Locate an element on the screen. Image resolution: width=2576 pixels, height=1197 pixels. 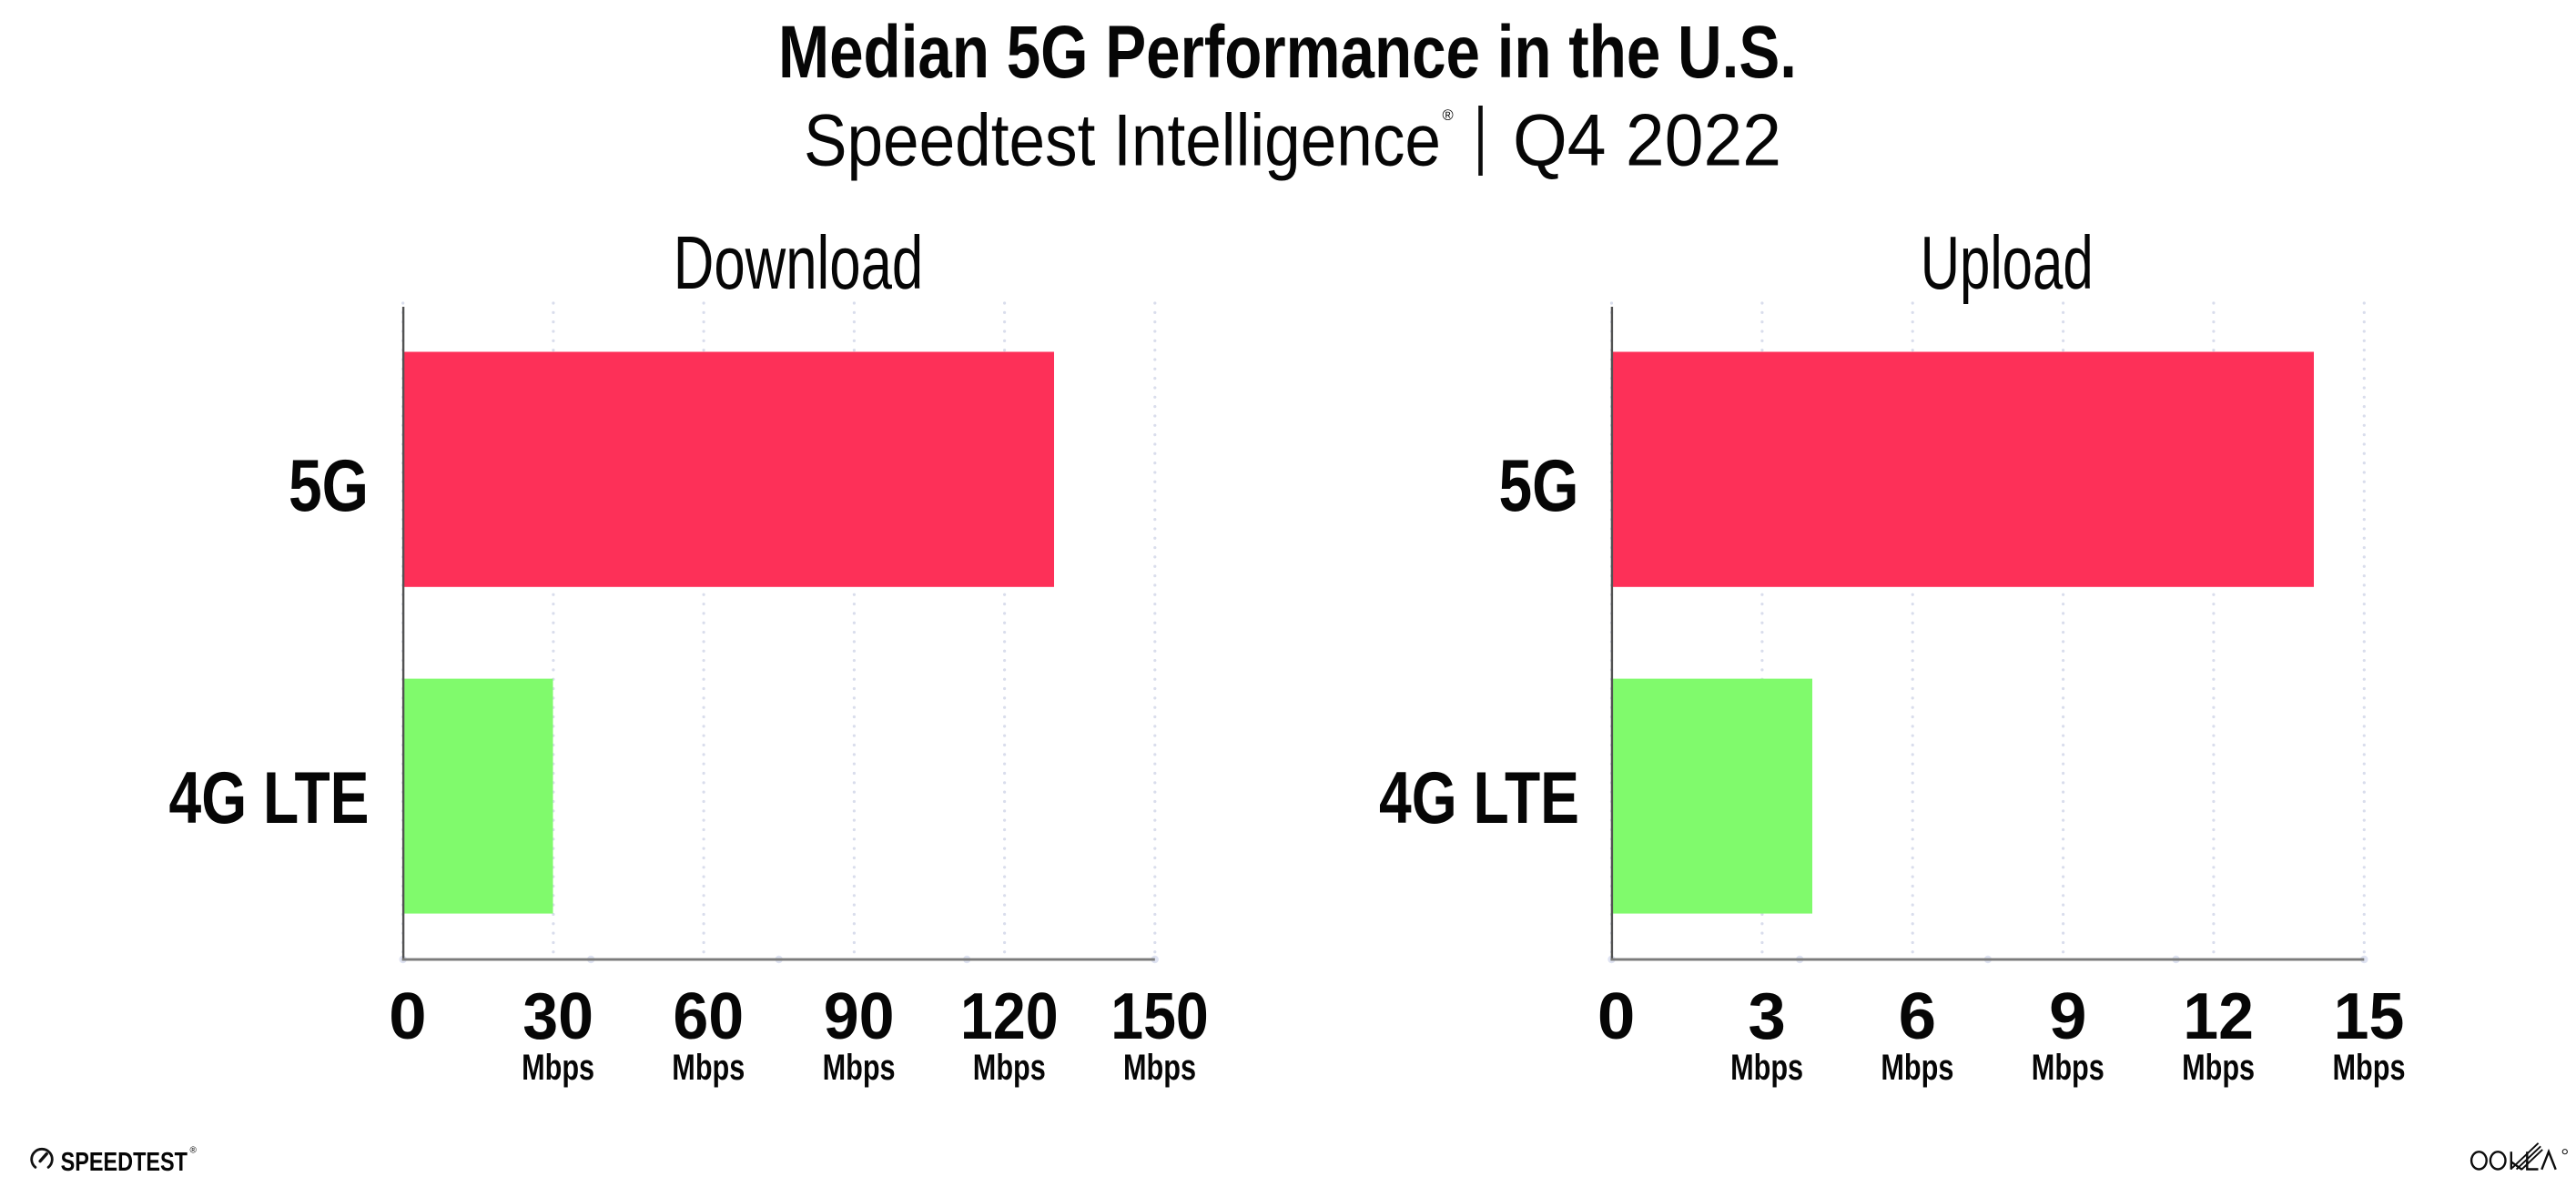
svg-text: 60 is located at coordinates (708, 1017).